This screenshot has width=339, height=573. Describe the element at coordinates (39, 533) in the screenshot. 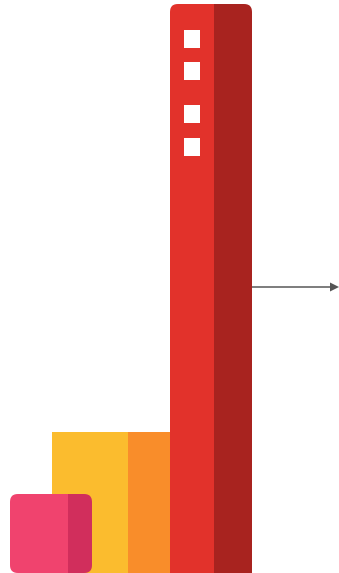

I see `small-block-front` at that location.